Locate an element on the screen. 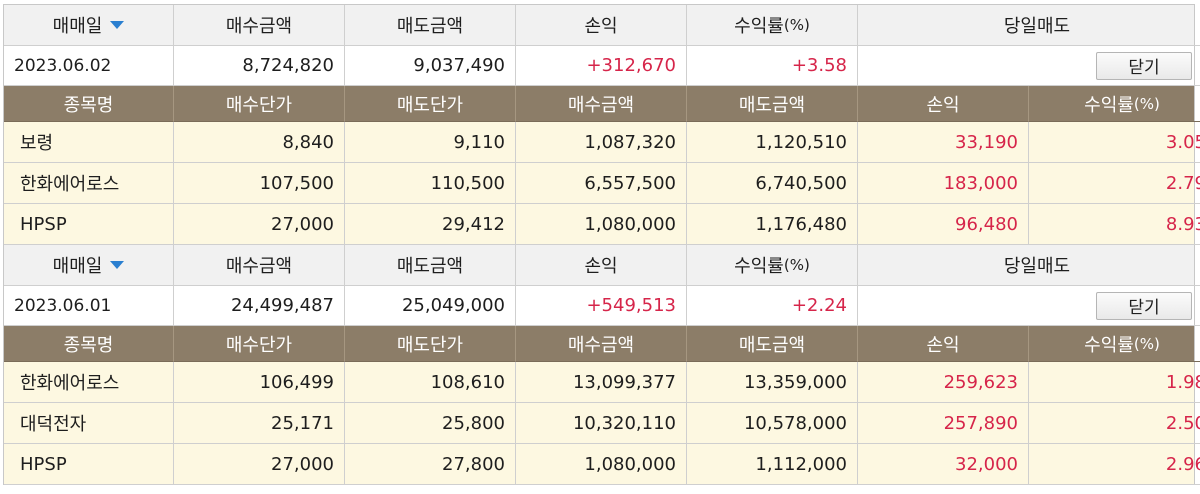 The width and height of the screenshot is (1200, 494). trade-date: 2023.06.01 is located at coordinates (89, 306).